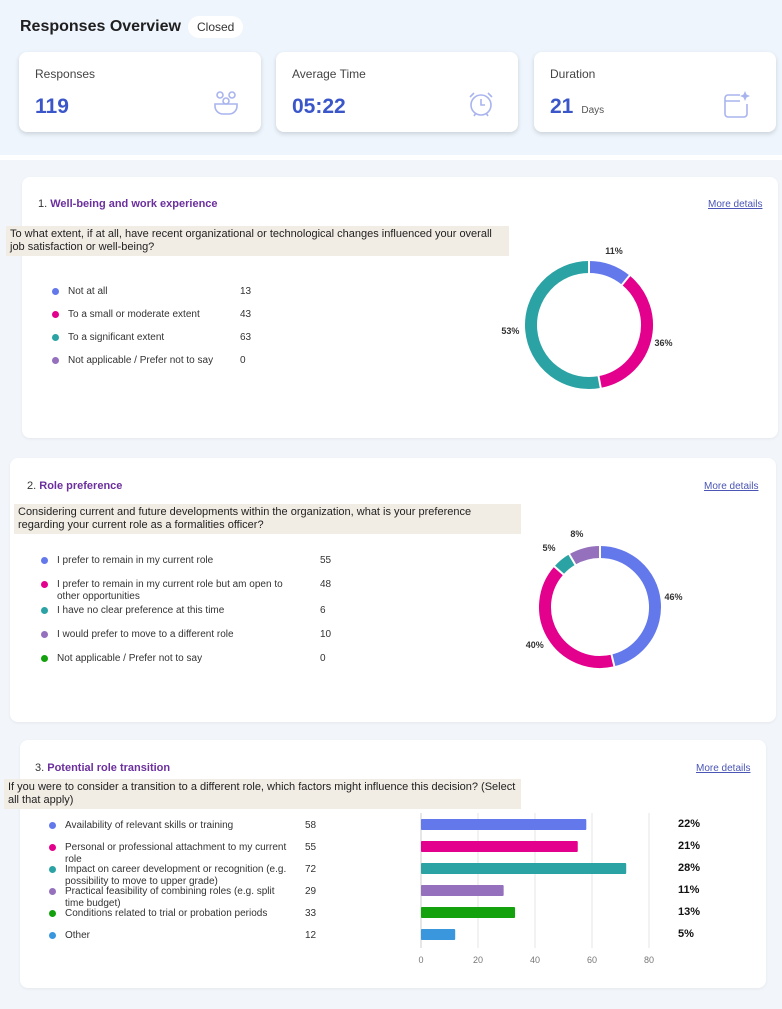 The image size is (782, 1009). I want to click on slice-label: 40%, so click(534, 644).